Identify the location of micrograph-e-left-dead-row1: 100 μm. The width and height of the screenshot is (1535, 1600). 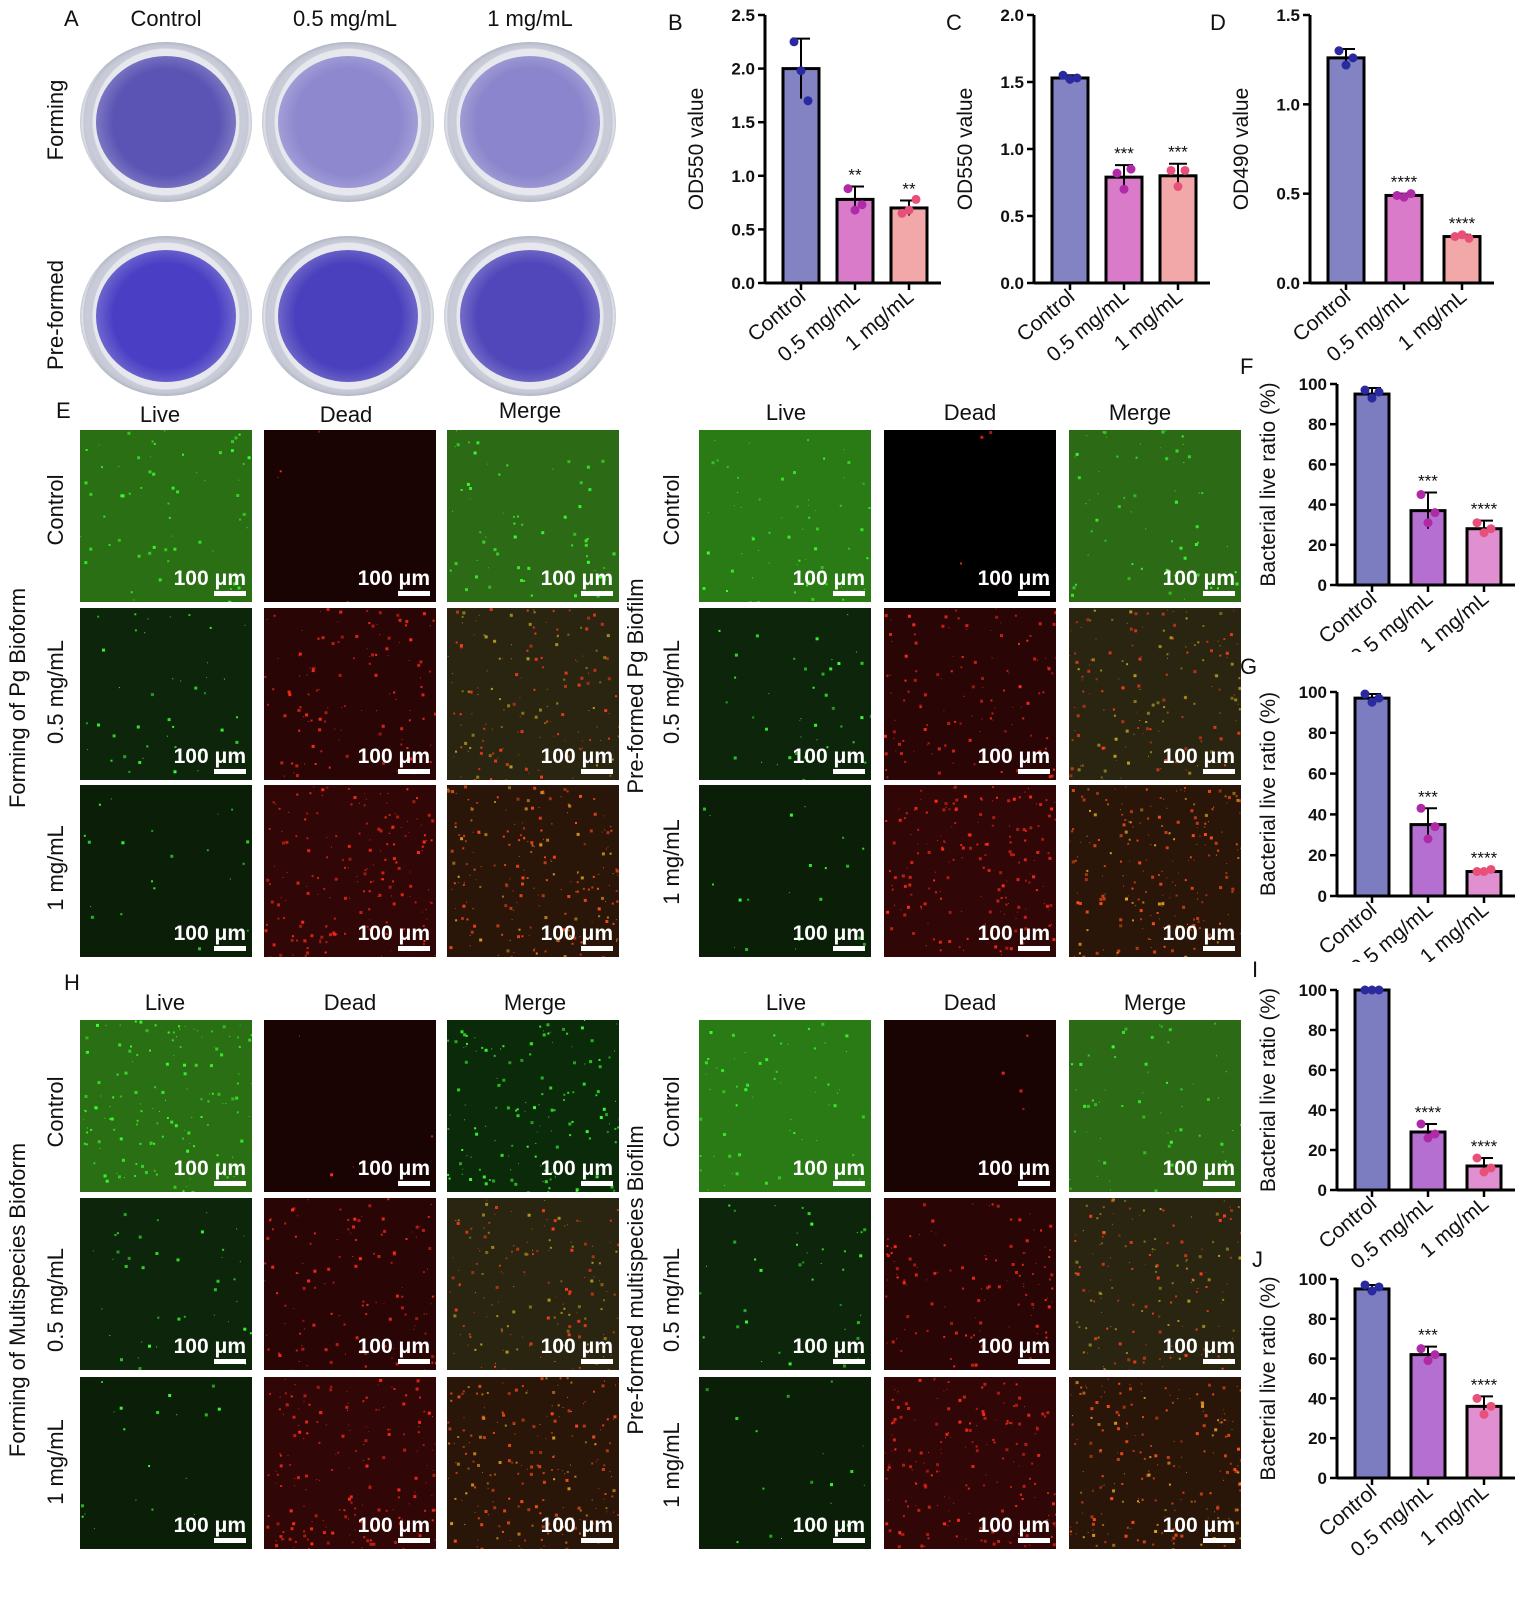
(350, 694).